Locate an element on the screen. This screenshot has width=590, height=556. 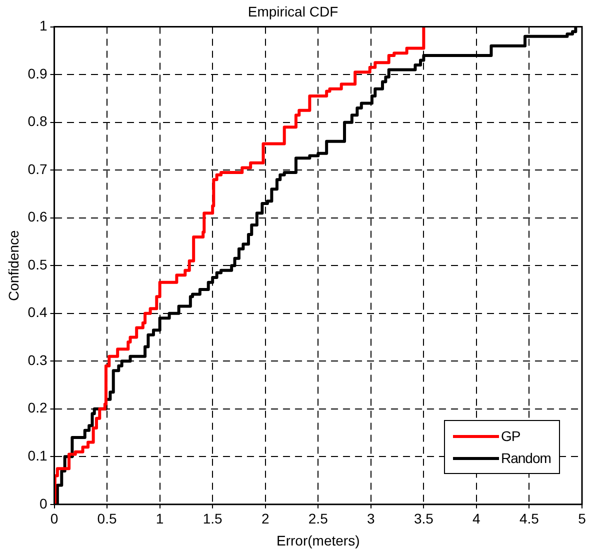
y-tick-label: 1 is located at coordinates (43, 26).